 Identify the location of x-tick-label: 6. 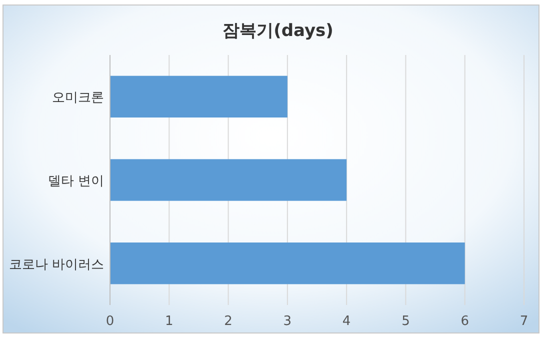
(464, 321).